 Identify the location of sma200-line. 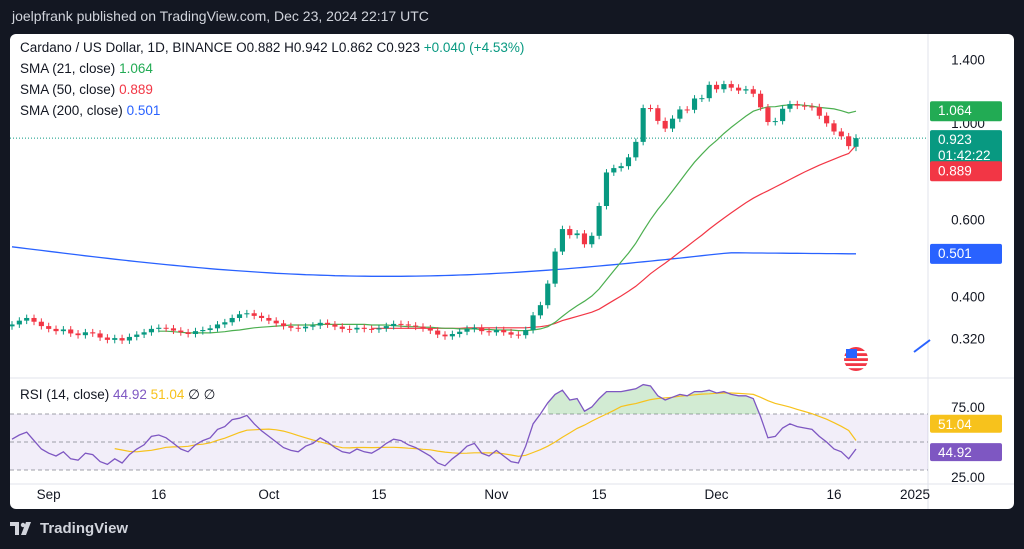
(433, 261).